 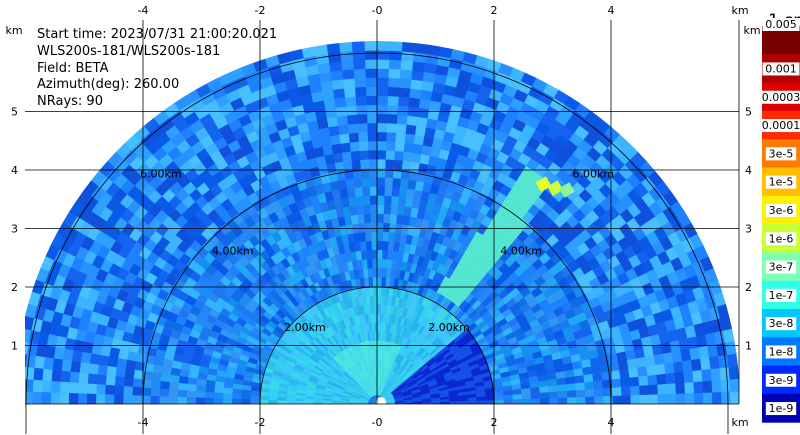 I want to click on x-tick-label-bottom: 2, so click(x=494, y=422).